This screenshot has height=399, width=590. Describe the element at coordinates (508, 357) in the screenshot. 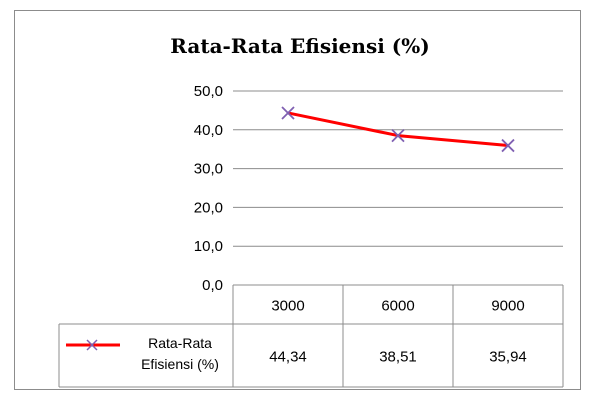

I see `data-value-label: 35,94` at that location.